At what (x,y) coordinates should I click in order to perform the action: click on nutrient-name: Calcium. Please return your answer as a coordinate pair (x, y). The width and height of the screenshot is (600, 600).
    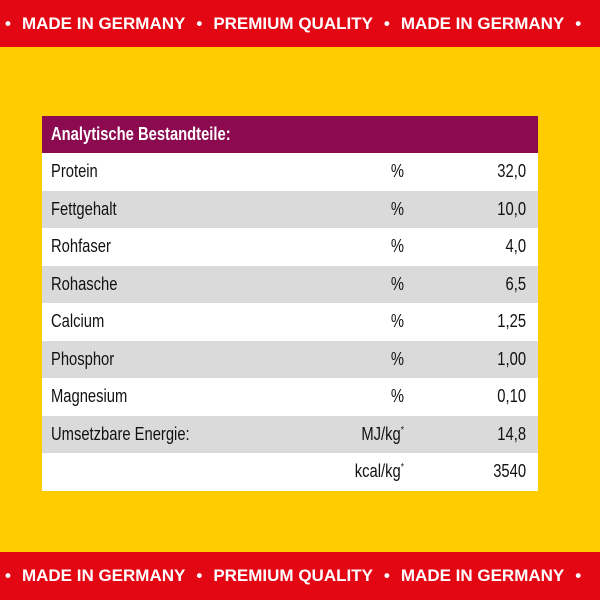
    Looking at the image, I should click on (78, 321).